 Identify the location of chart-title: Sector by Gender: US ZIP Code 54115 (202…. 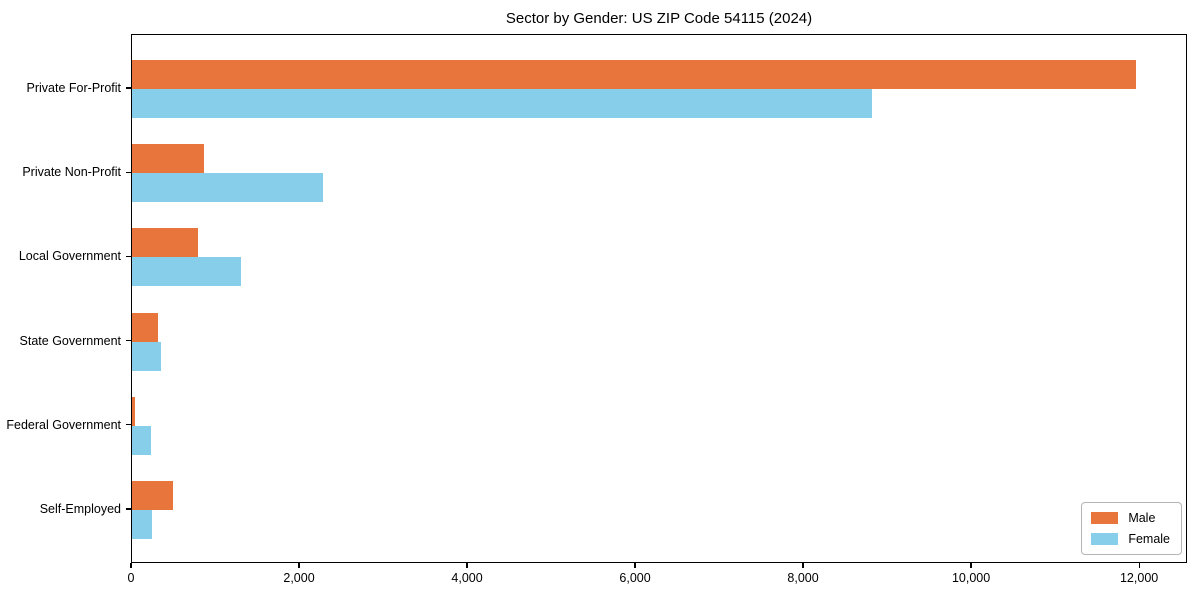
(659, 18).